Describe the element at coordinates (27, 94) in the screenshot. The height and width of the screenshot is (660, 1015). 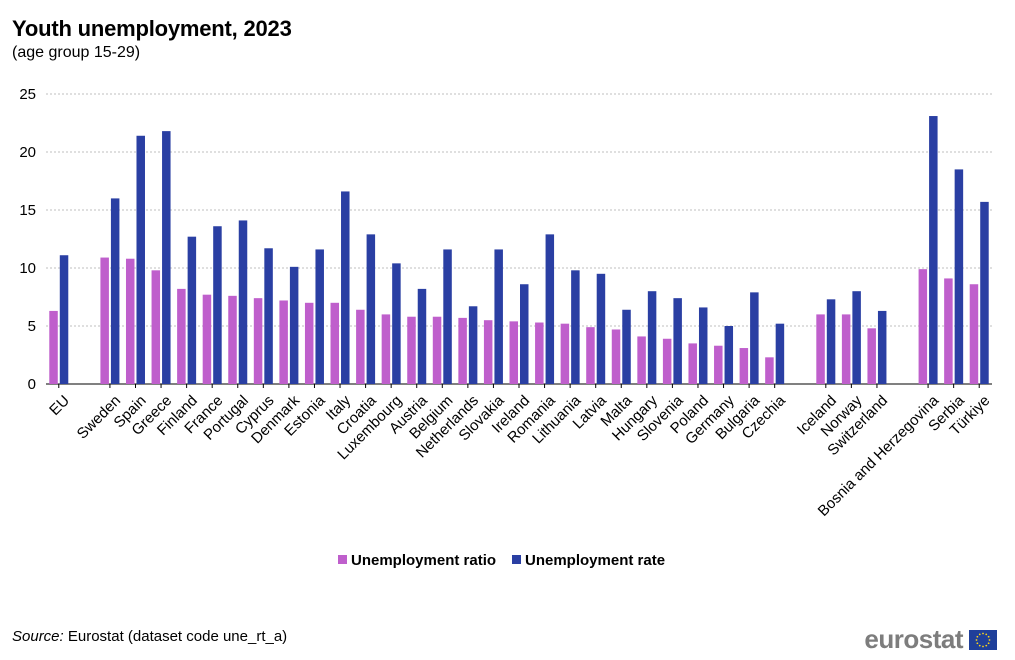
I see `y-tick-label: 25` at that location.